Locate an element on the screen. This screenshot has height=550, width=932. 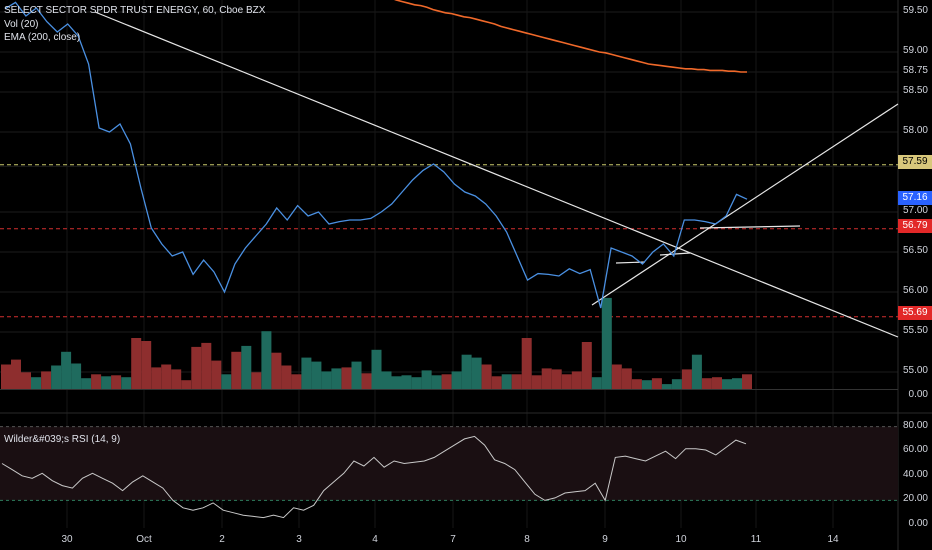
time-tick-label: 7 is located at coordinates (453, 539).